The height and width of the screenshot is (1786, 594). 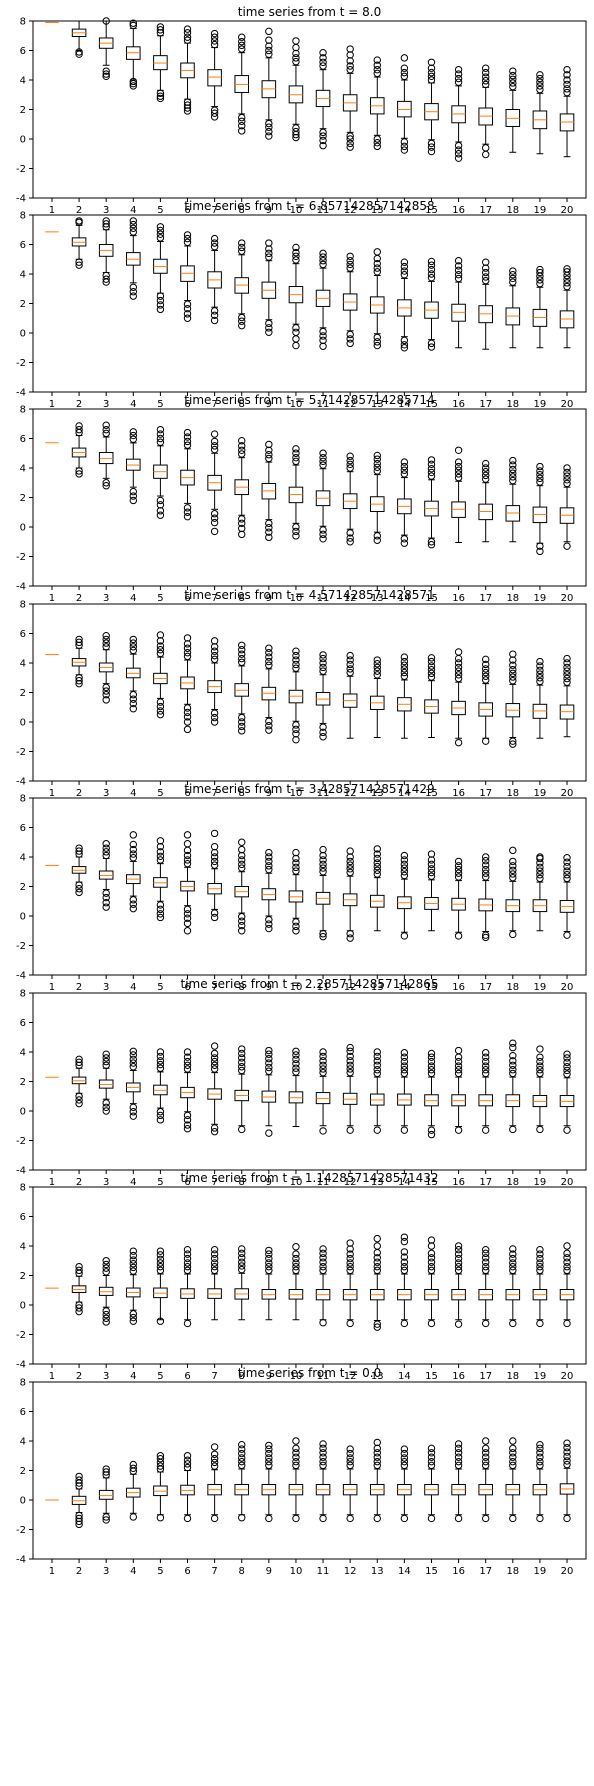 I want to click on y-tick-label: -4, so click(x=21, y=976).